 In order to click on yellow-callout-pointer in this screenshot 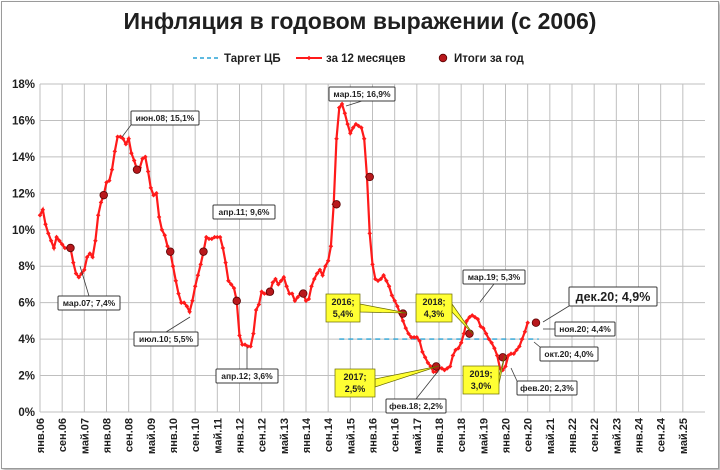, I will do `click(407, 376)`.